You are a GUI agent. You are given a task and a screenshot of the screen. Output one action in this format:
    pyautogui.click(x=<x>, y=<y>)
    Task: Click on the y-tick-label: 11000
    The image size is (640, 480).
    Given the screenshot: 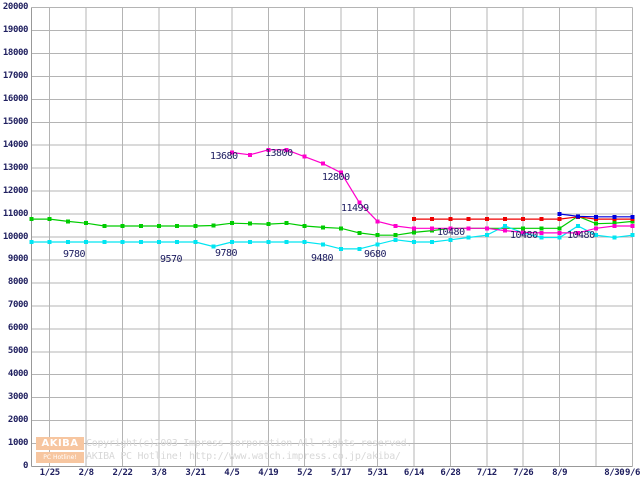 What is the action you would take?
    pyautogui.click(x=15, y=213)
    